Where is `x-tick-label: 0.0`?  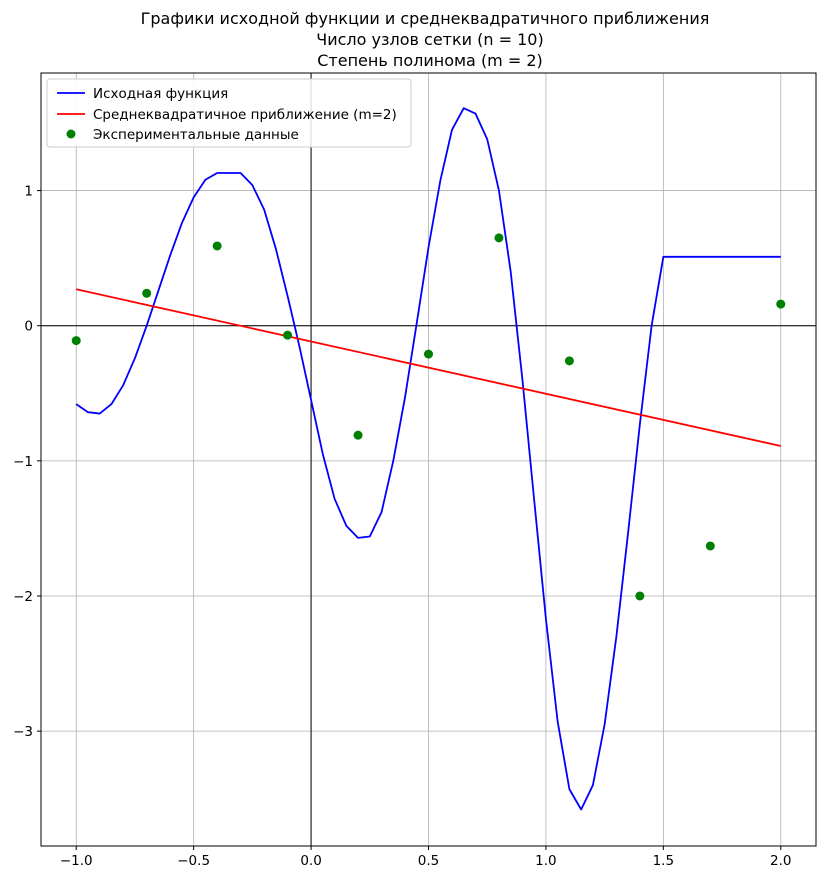
x-tick-label: 0.0 is located at coordinates (310, 861).